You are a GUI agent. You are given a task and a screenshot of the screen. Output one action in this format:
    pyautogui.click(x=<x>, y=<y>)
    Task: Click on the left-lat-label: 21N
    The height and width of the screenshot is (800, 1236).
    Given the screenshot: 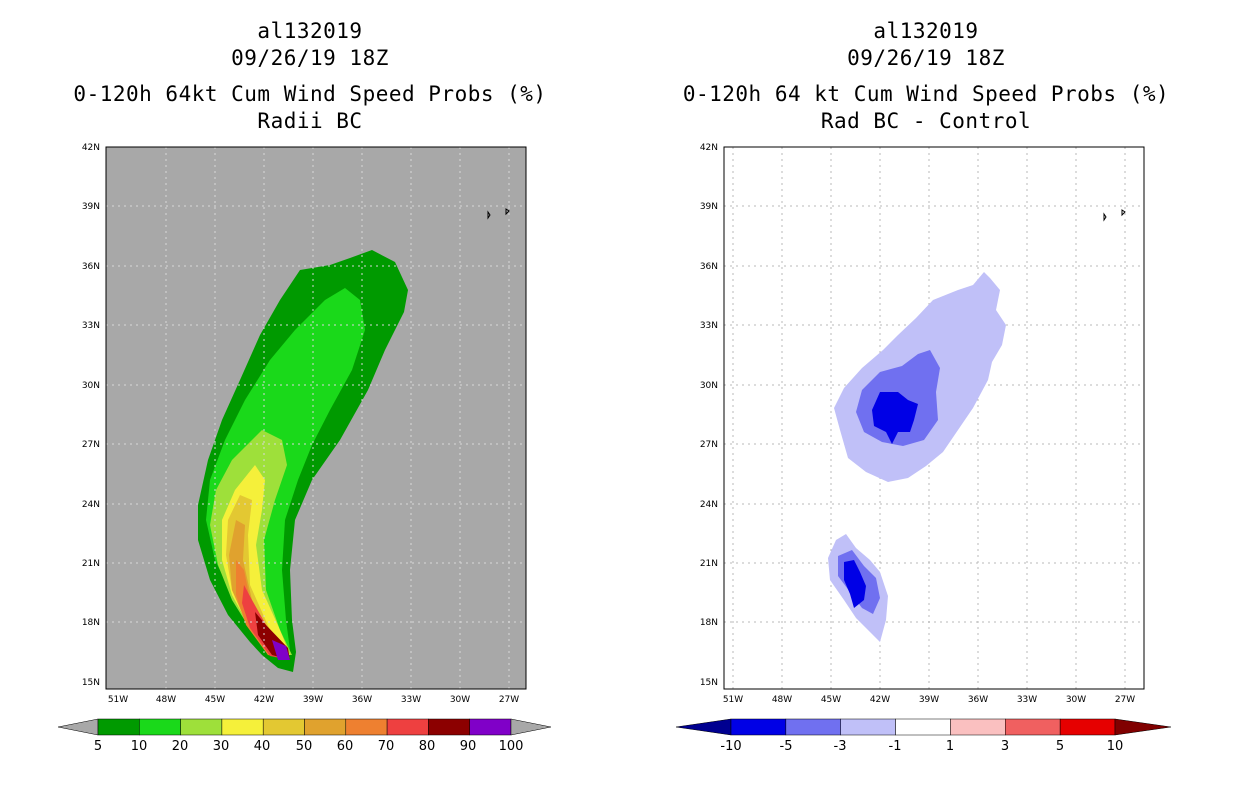 What is the action you would take?
    pyautogui.click(x=91, y=564)
    